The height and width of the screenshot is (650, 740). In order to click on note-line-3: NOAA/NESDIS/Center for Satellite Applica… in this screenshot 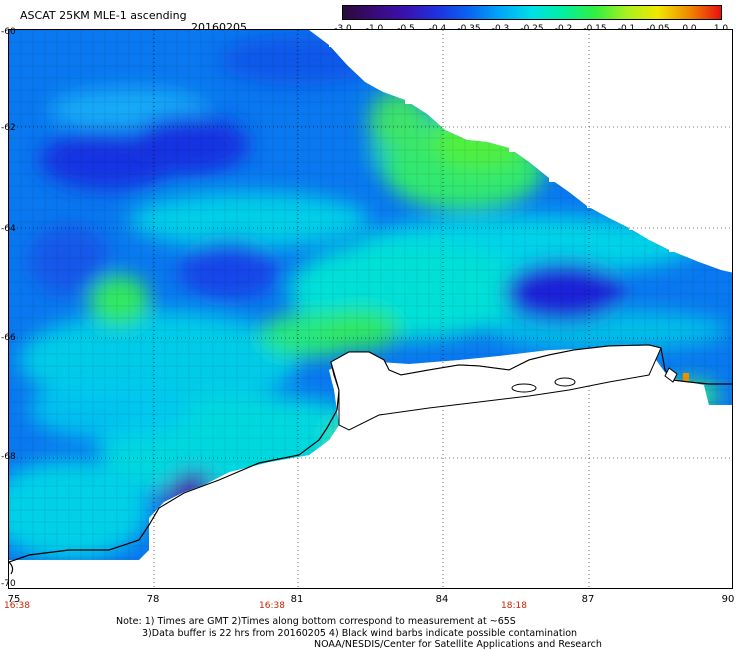, I will do `click(458, 644)`.